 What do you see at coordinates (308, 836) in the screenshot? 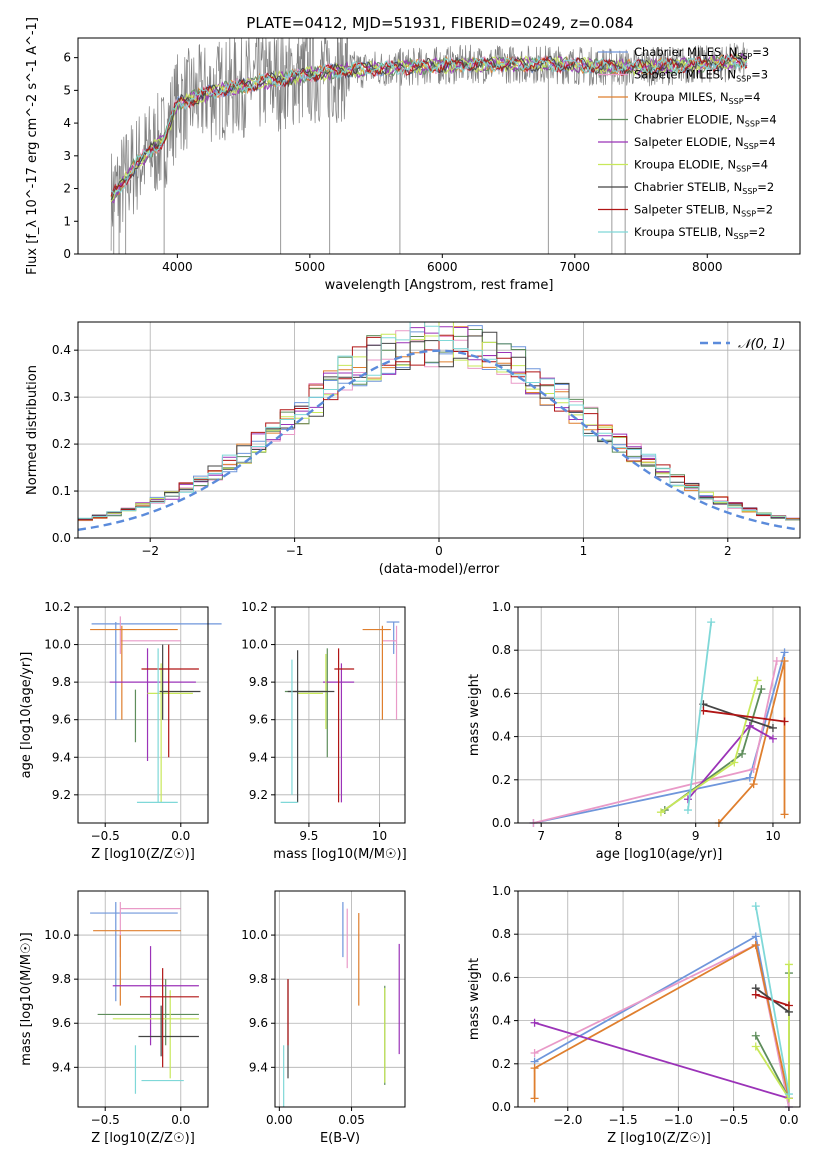
I see `x-tick-label: 9.5` at bounding box center [308, 836].